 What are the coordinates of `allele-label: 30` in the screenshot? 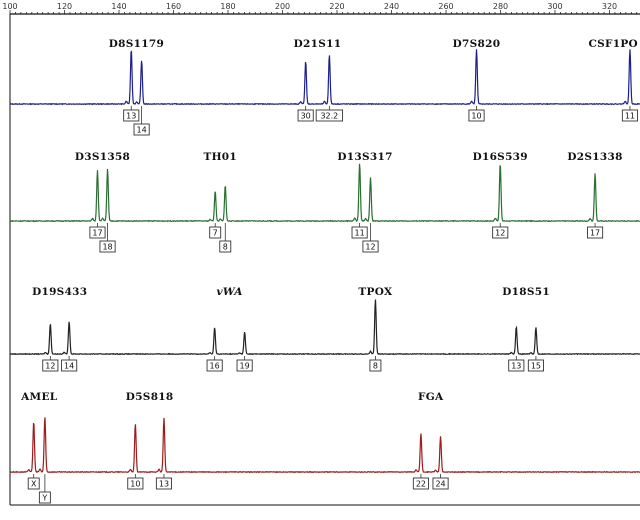 It's located at (306, 116).